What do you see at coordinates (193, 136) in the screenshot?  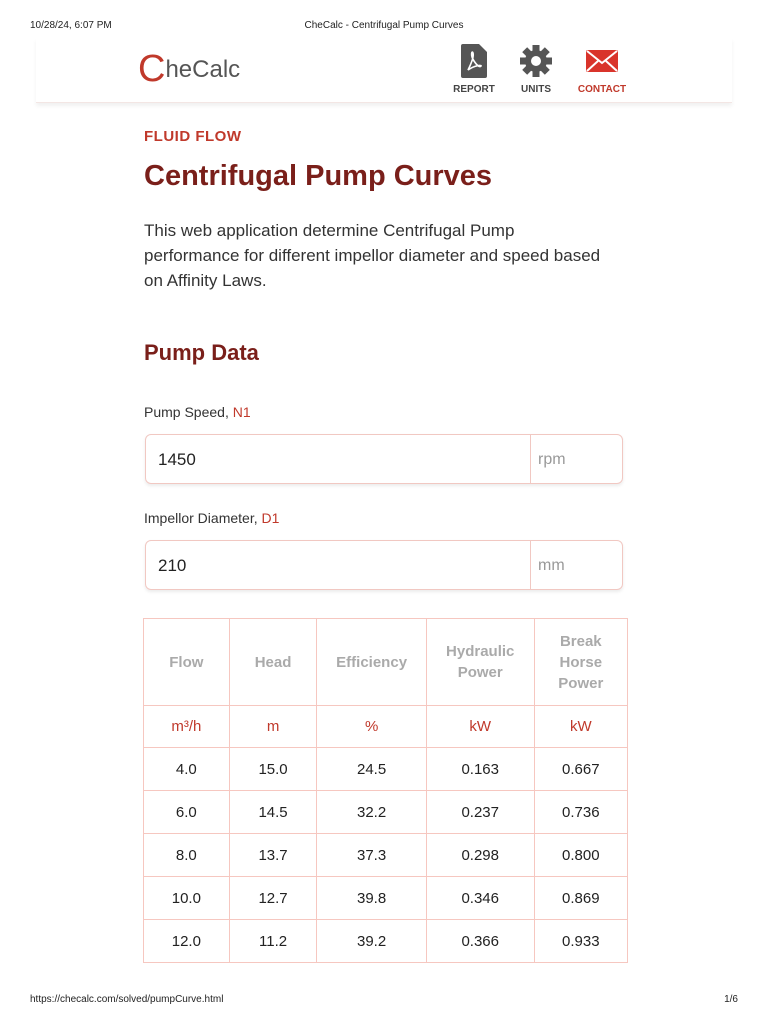 I see `category: FLUID FLOW` at bounding box center [193, 136].